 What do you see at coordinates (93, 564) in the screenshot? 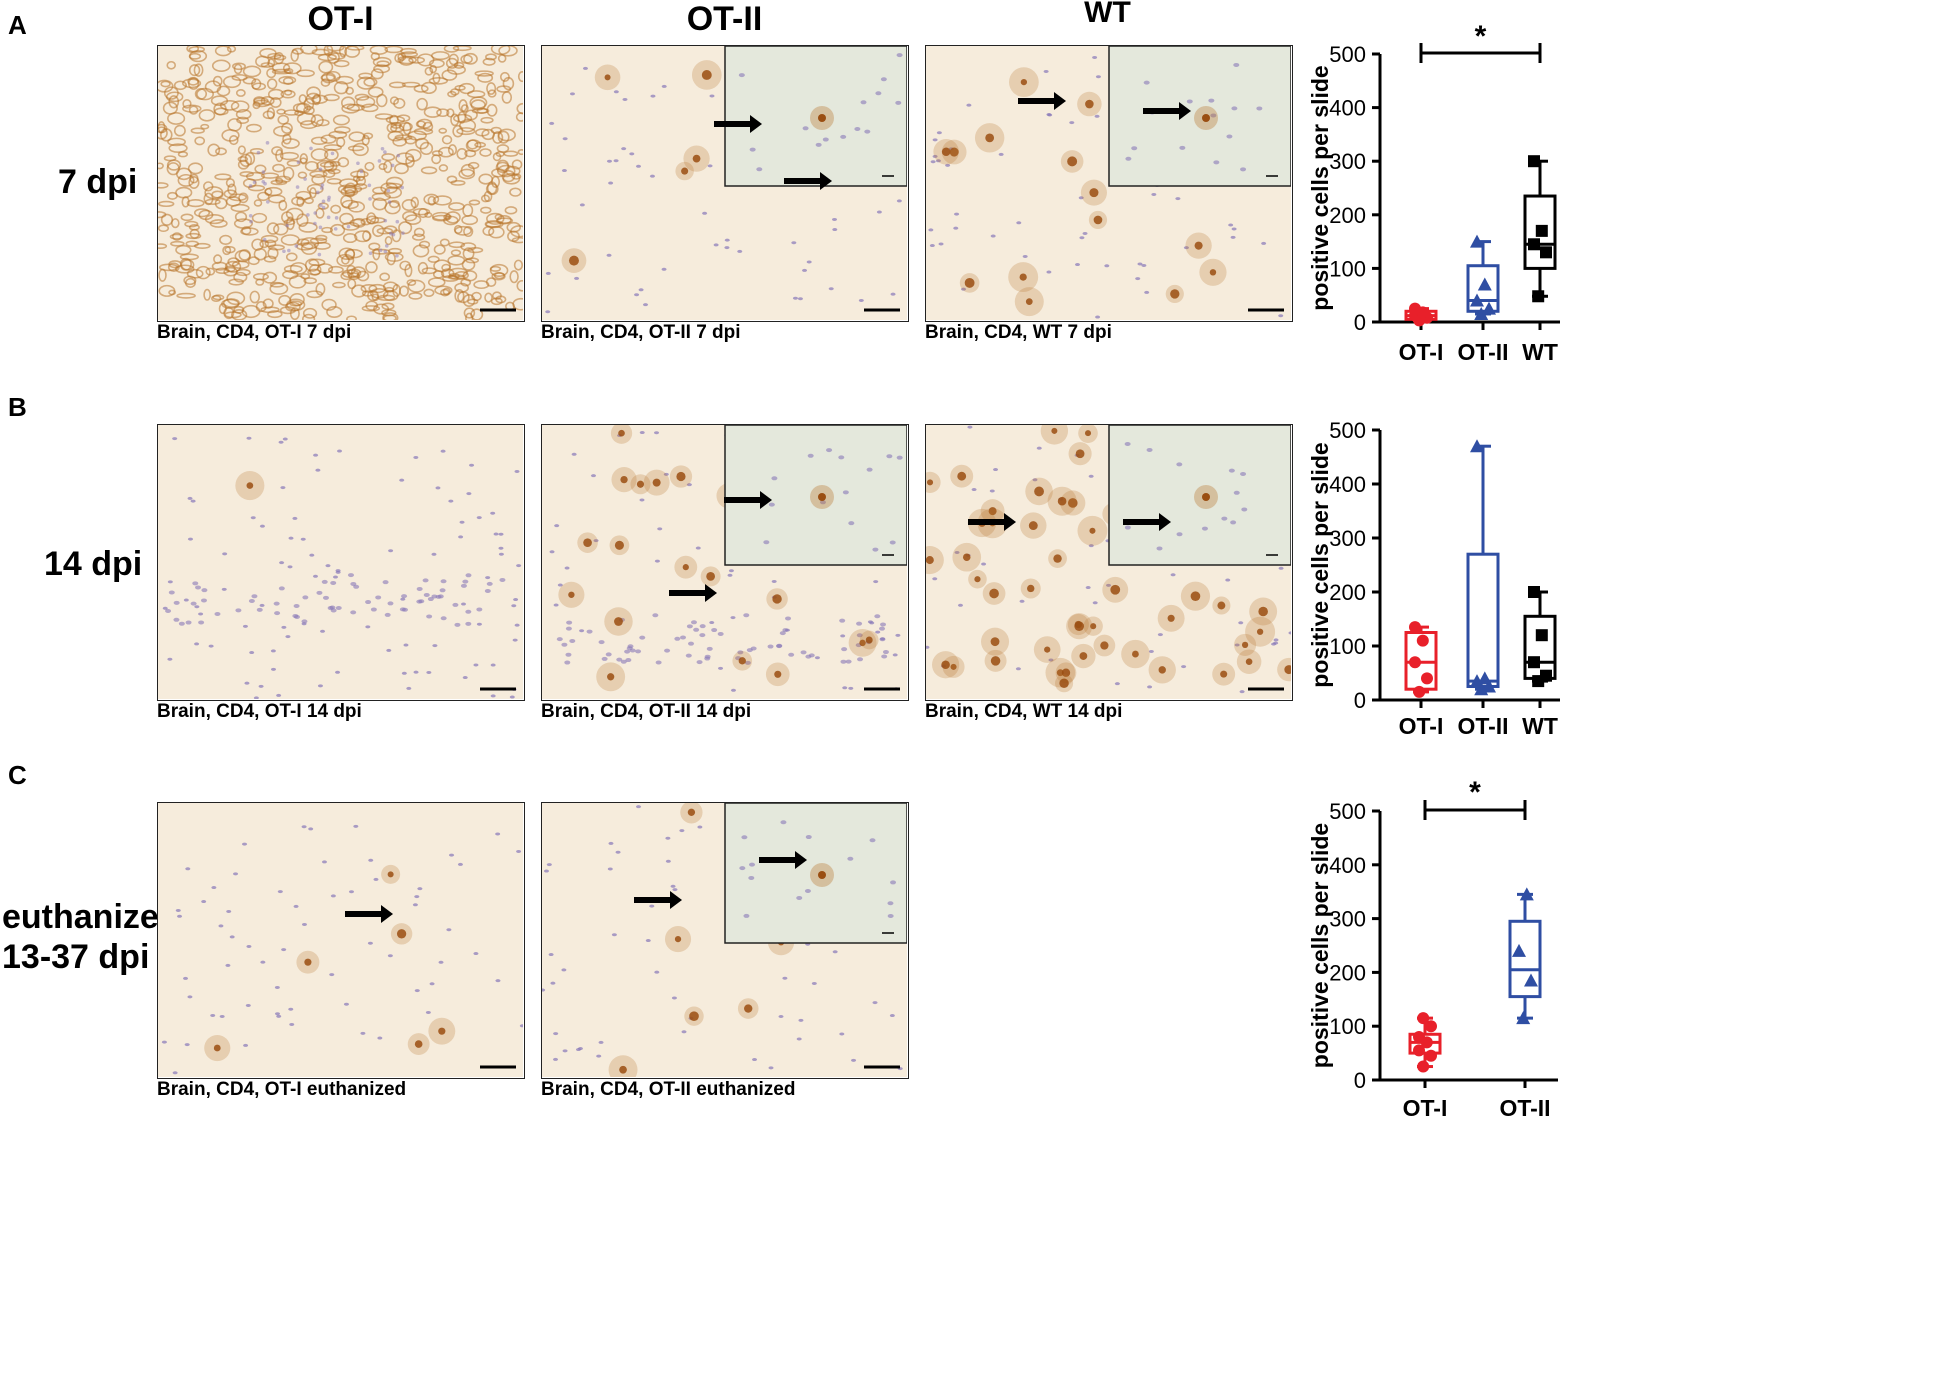
I see `row-label-14-dpi: 14 dpi` at bounding box center [93, 564].